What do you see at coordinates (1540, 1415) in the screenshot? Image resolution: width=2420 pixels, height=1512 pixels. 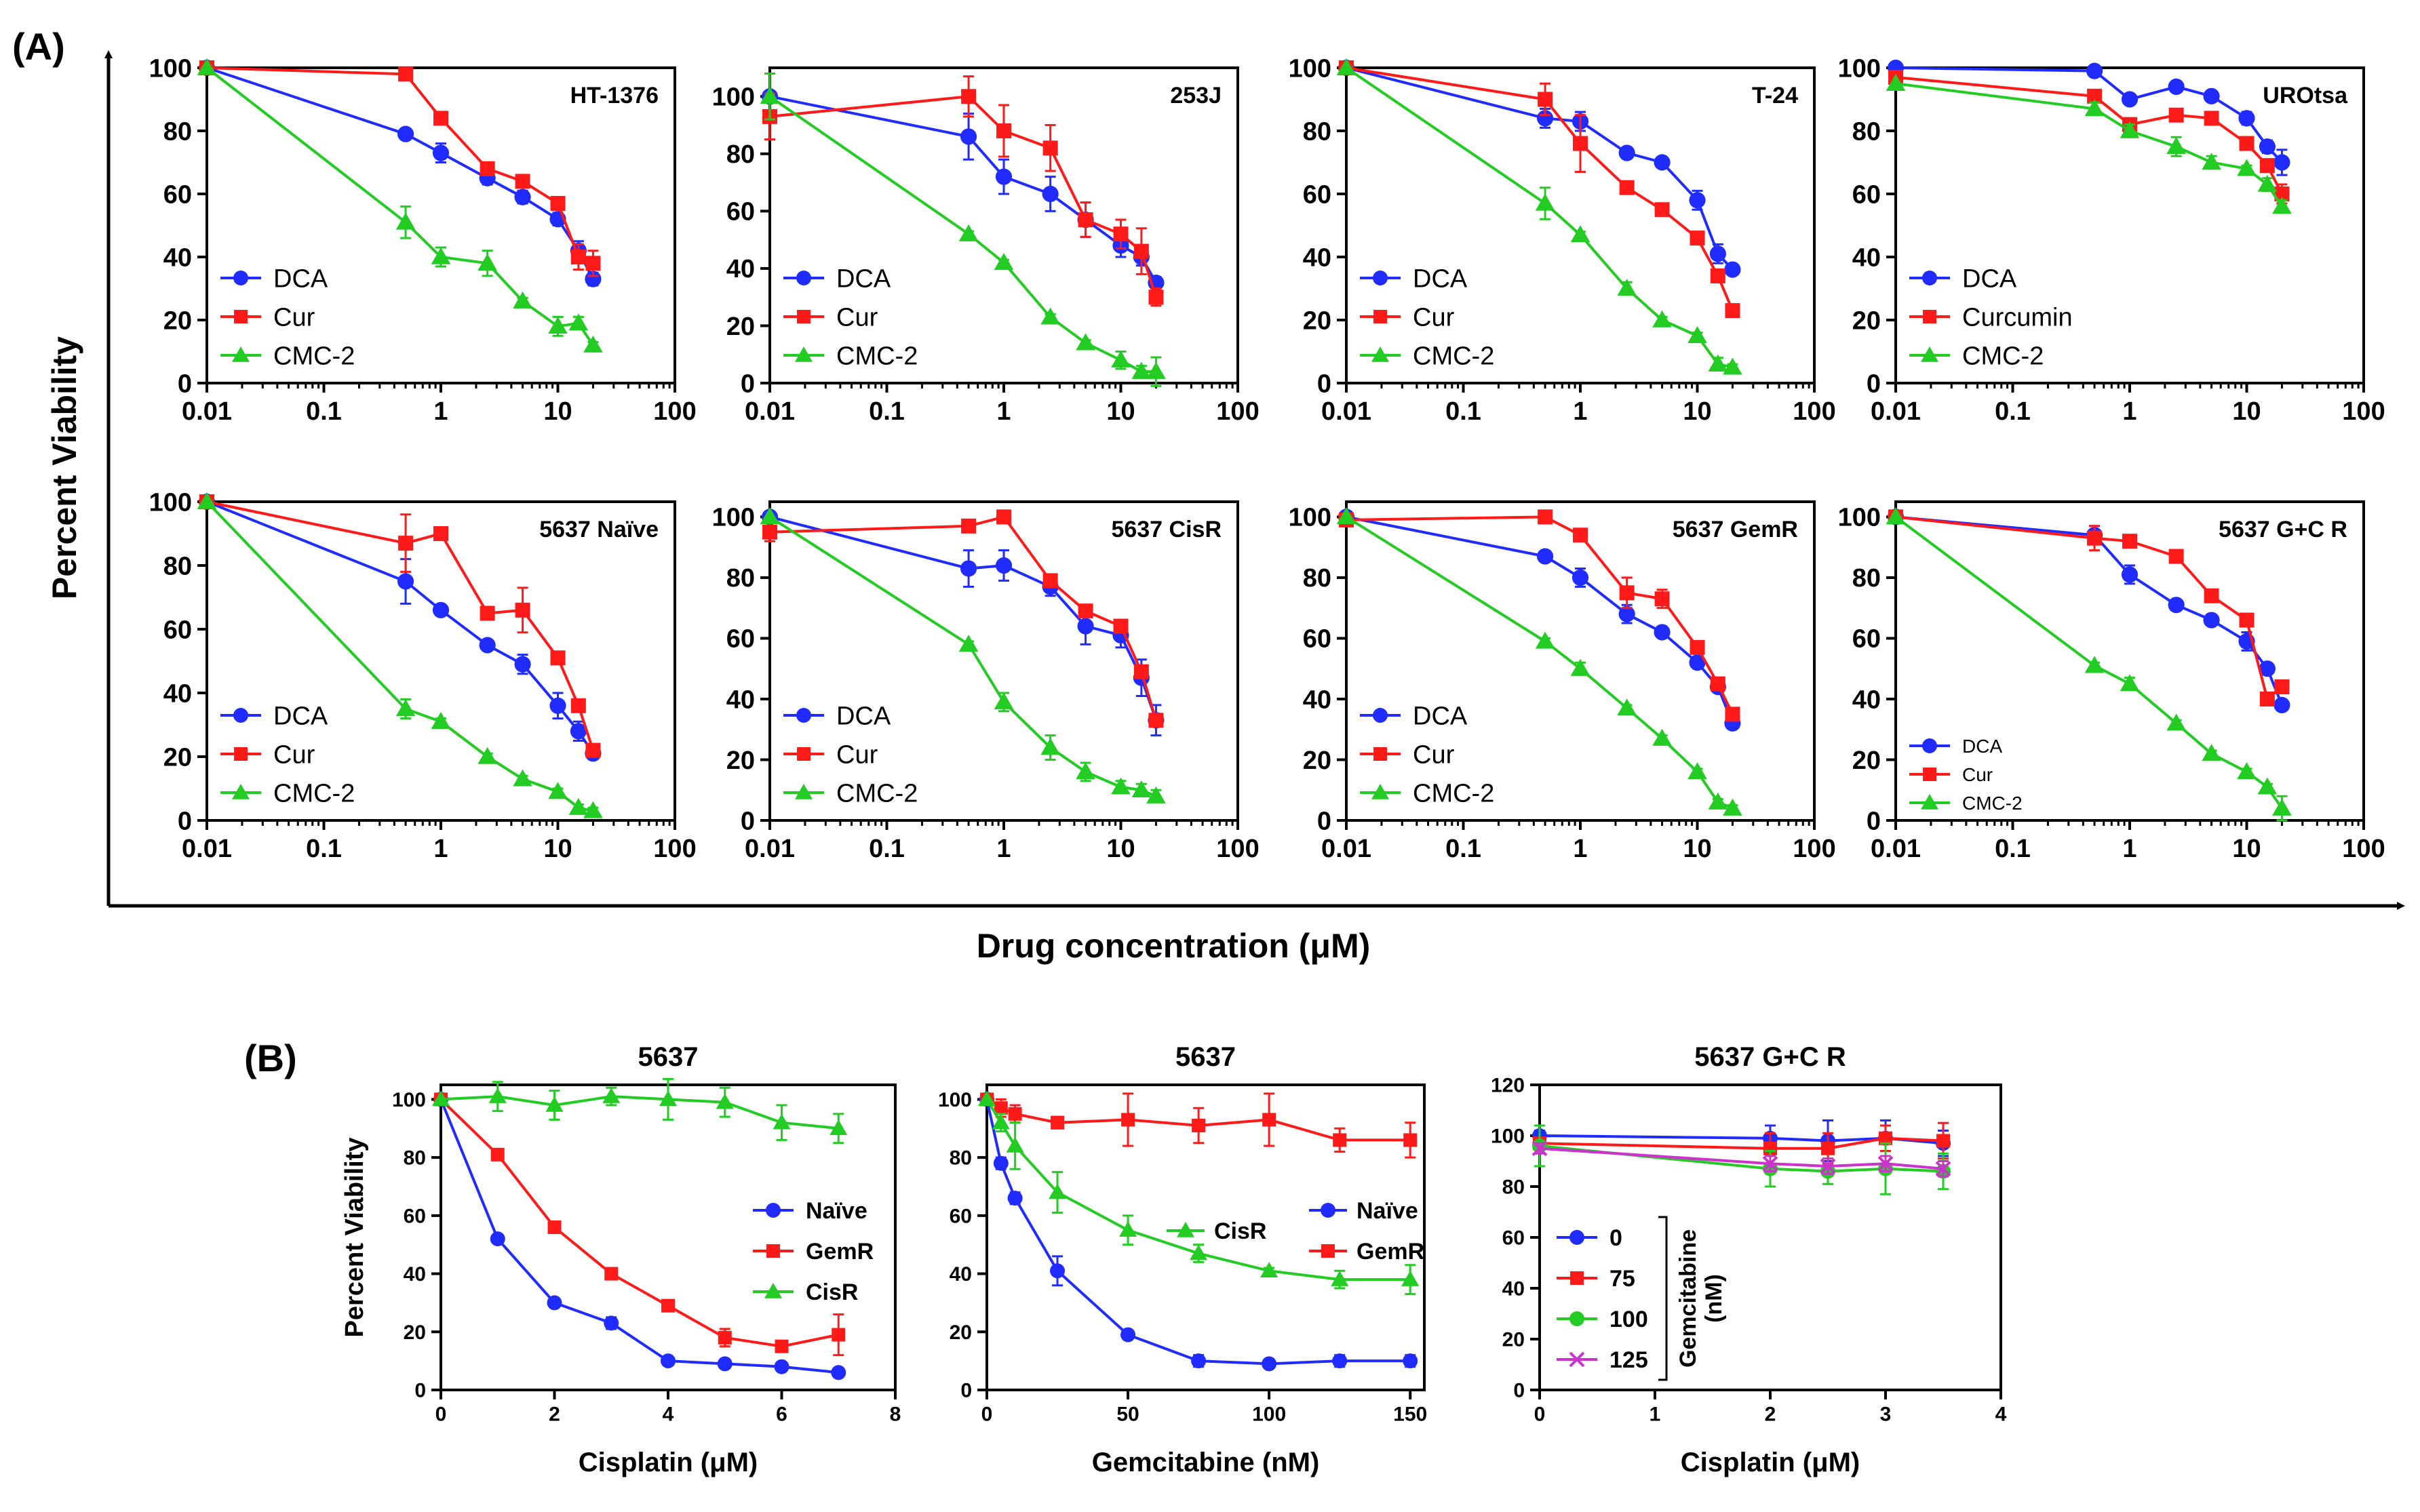 I see `x-tick-label: 0` at bounding box center [1540, 1415].